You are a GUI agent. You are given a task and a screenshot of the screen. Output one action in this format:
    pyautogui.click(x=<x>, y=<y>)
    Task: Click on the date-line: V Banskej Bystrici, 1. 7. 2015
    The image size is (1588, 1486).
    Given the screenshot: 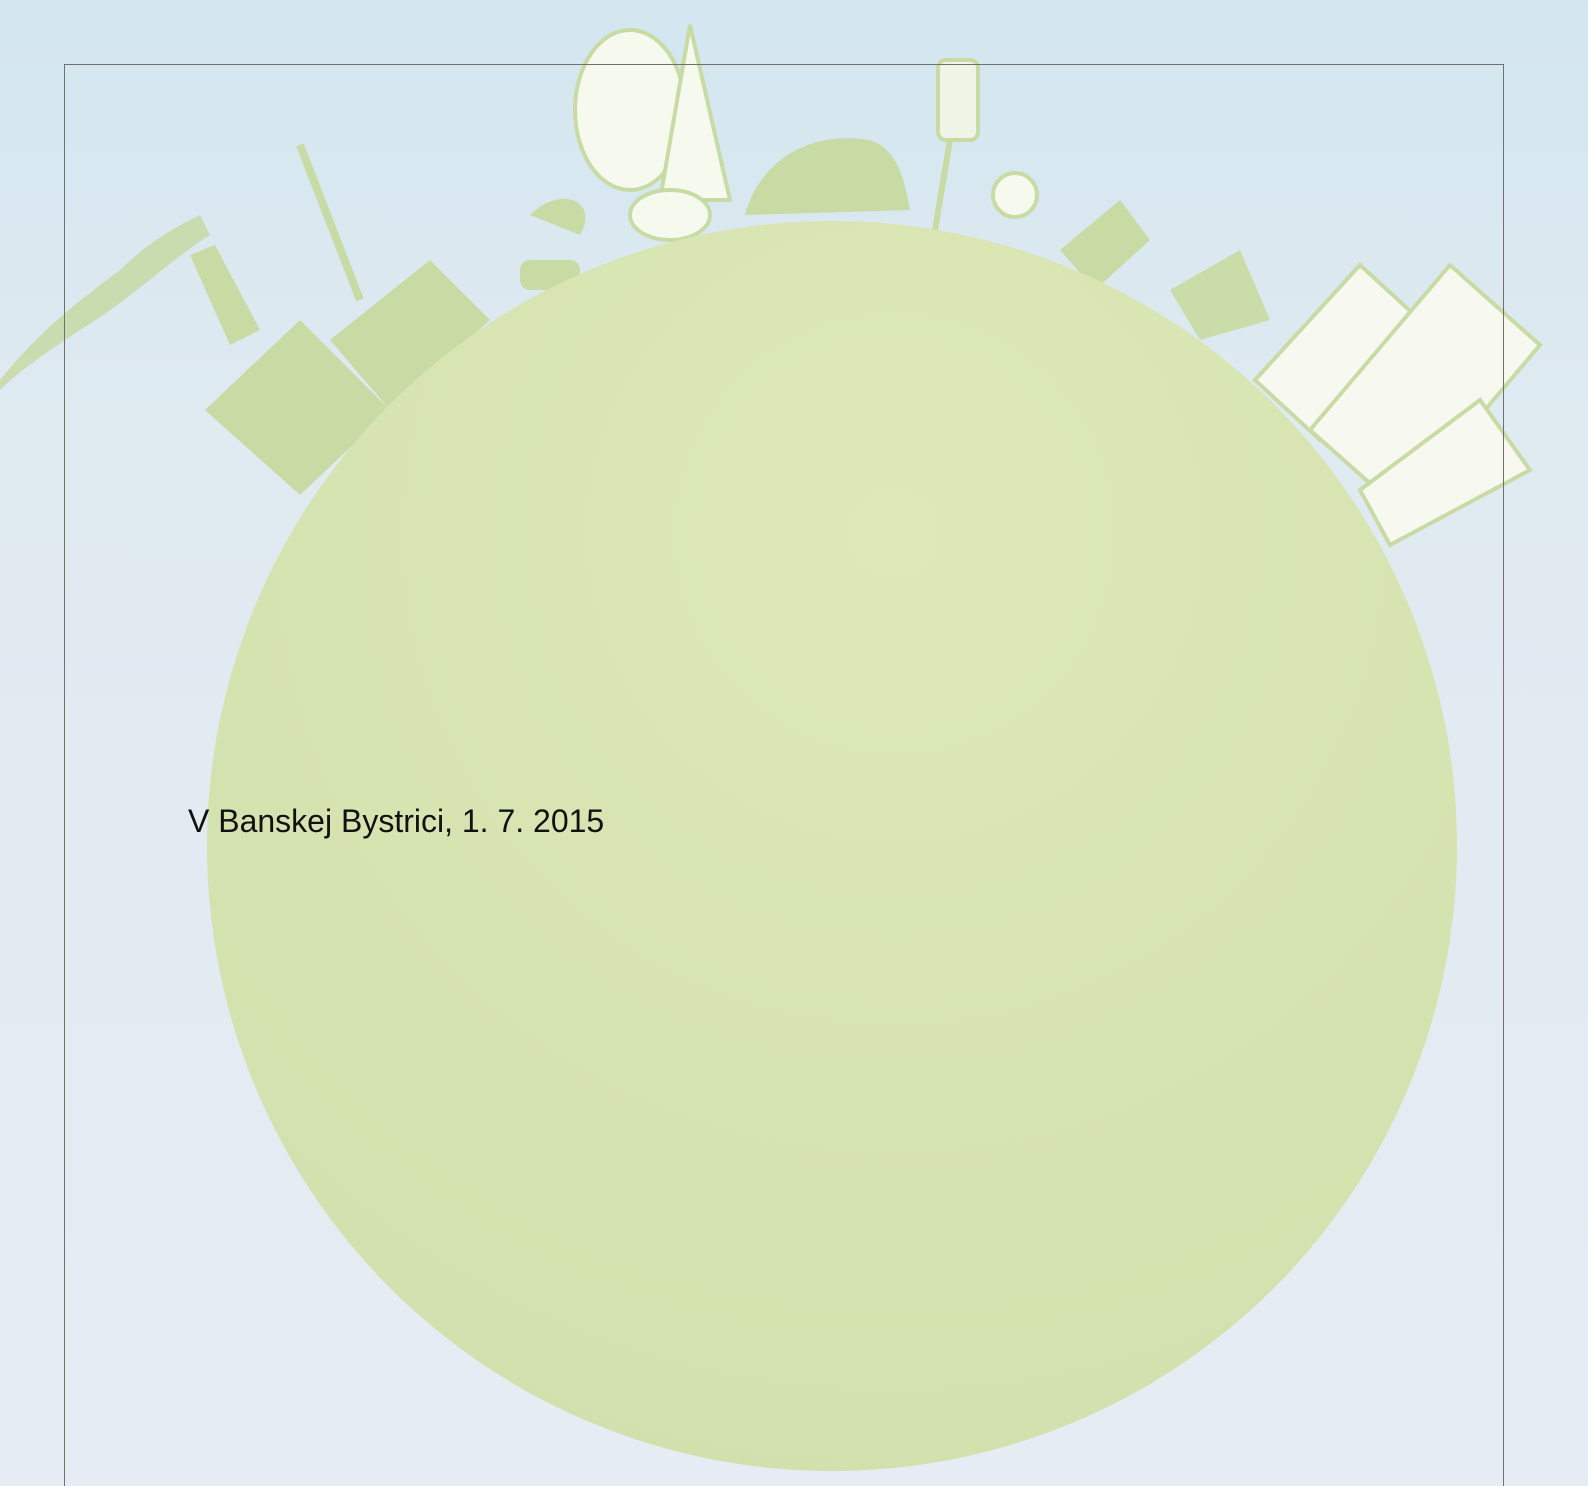 What is the action you would take?
    pyautogui.click(x=396, y=821)
    